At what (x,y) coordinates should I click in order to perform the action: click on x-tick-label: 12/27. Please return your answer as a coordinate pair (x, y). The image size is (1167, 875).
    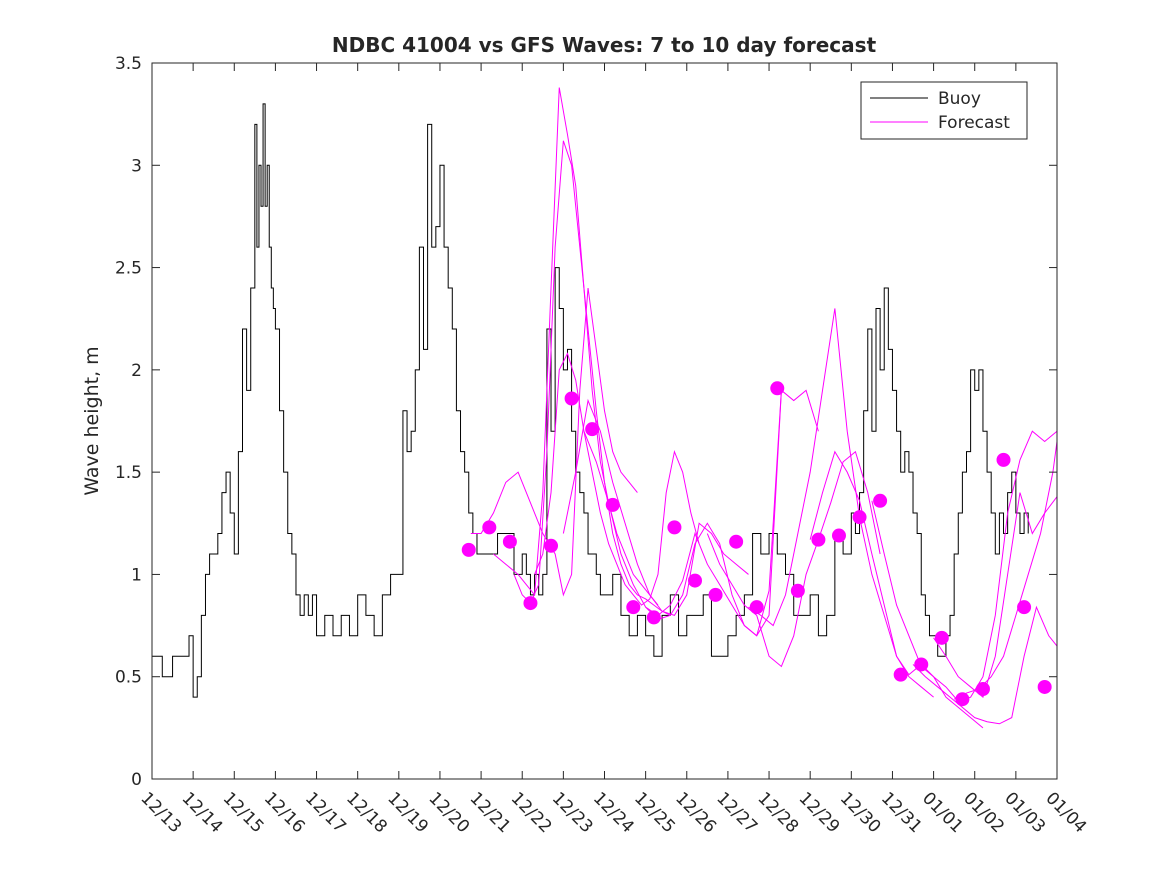
    Looking at the image, I should click on (736, 812).